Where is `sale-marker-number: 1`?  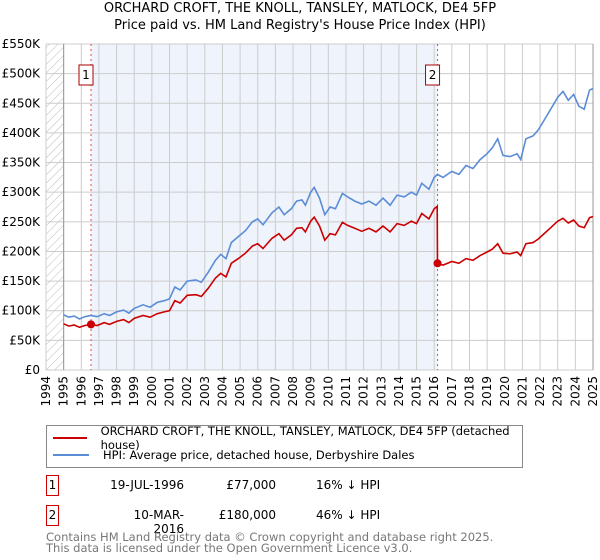
sale-marker-number: 1 is located at coordinates (86, 75).